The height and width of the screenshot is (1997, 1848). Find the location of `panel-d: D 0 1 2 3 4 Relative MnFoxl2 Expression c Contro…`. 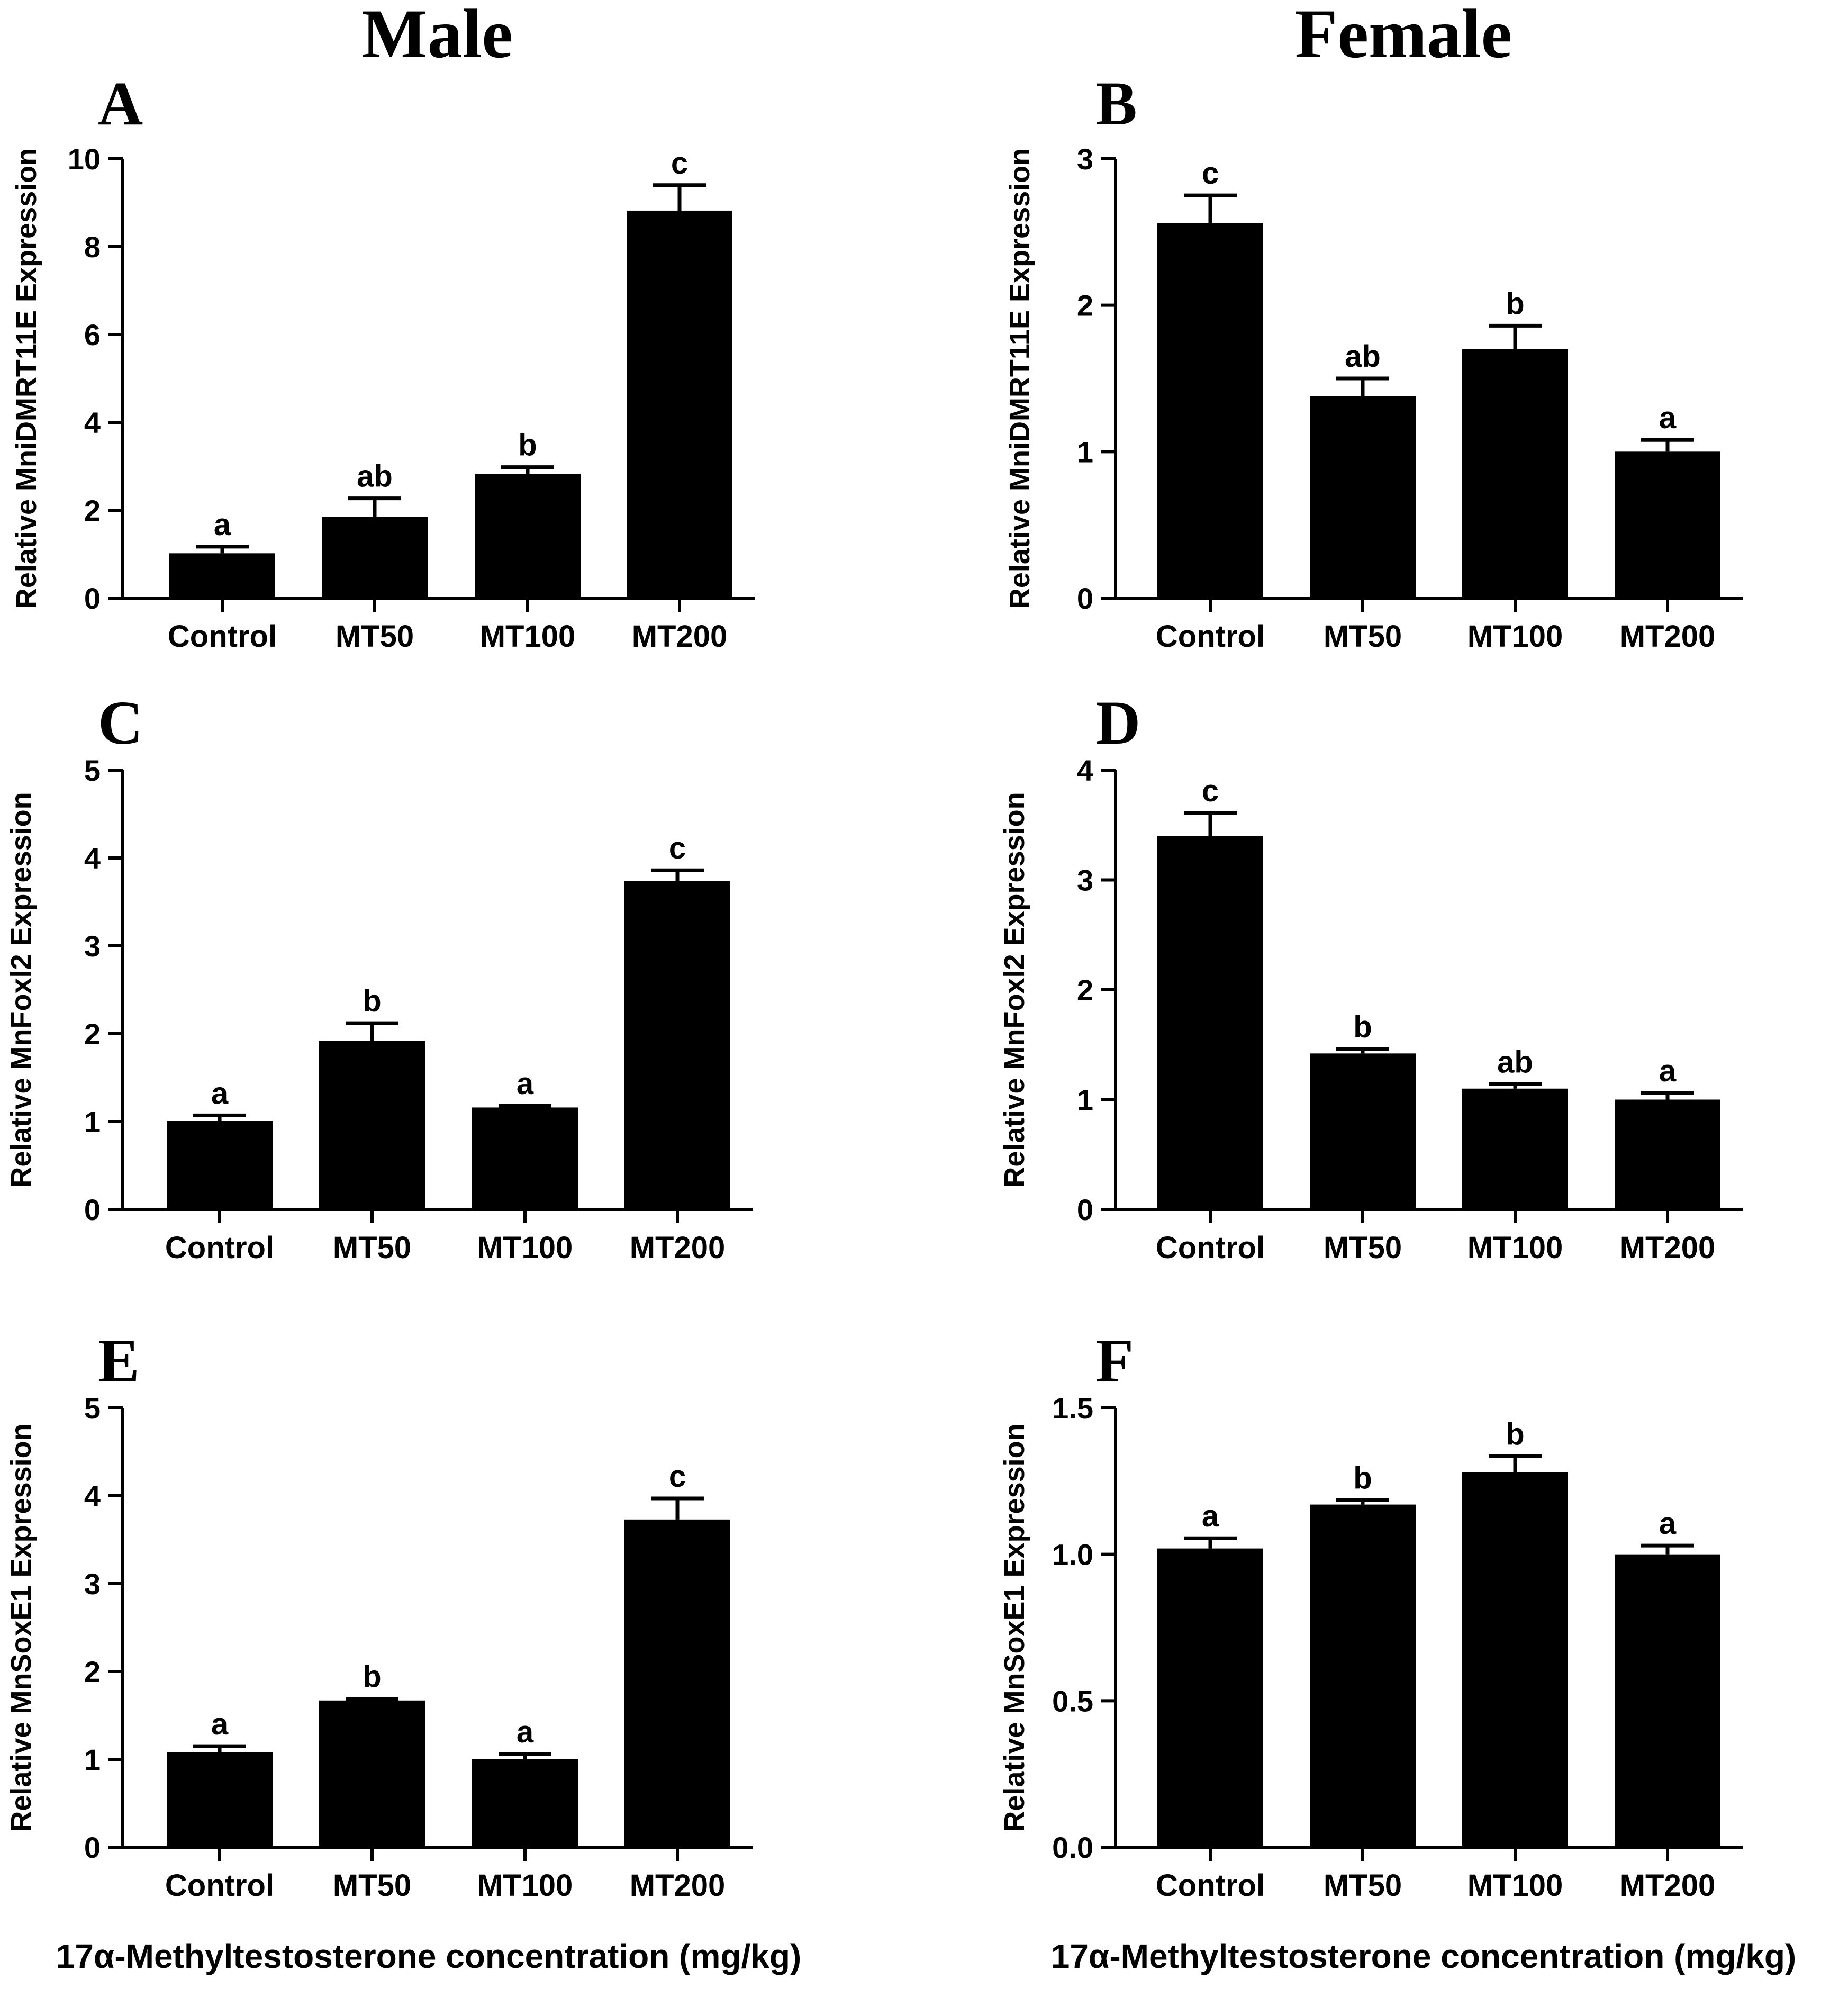

panel-d: D 0 1 2 3 4 Relative MnFoxl2 Expression c Contro… is located at coordinates (1371, 976).